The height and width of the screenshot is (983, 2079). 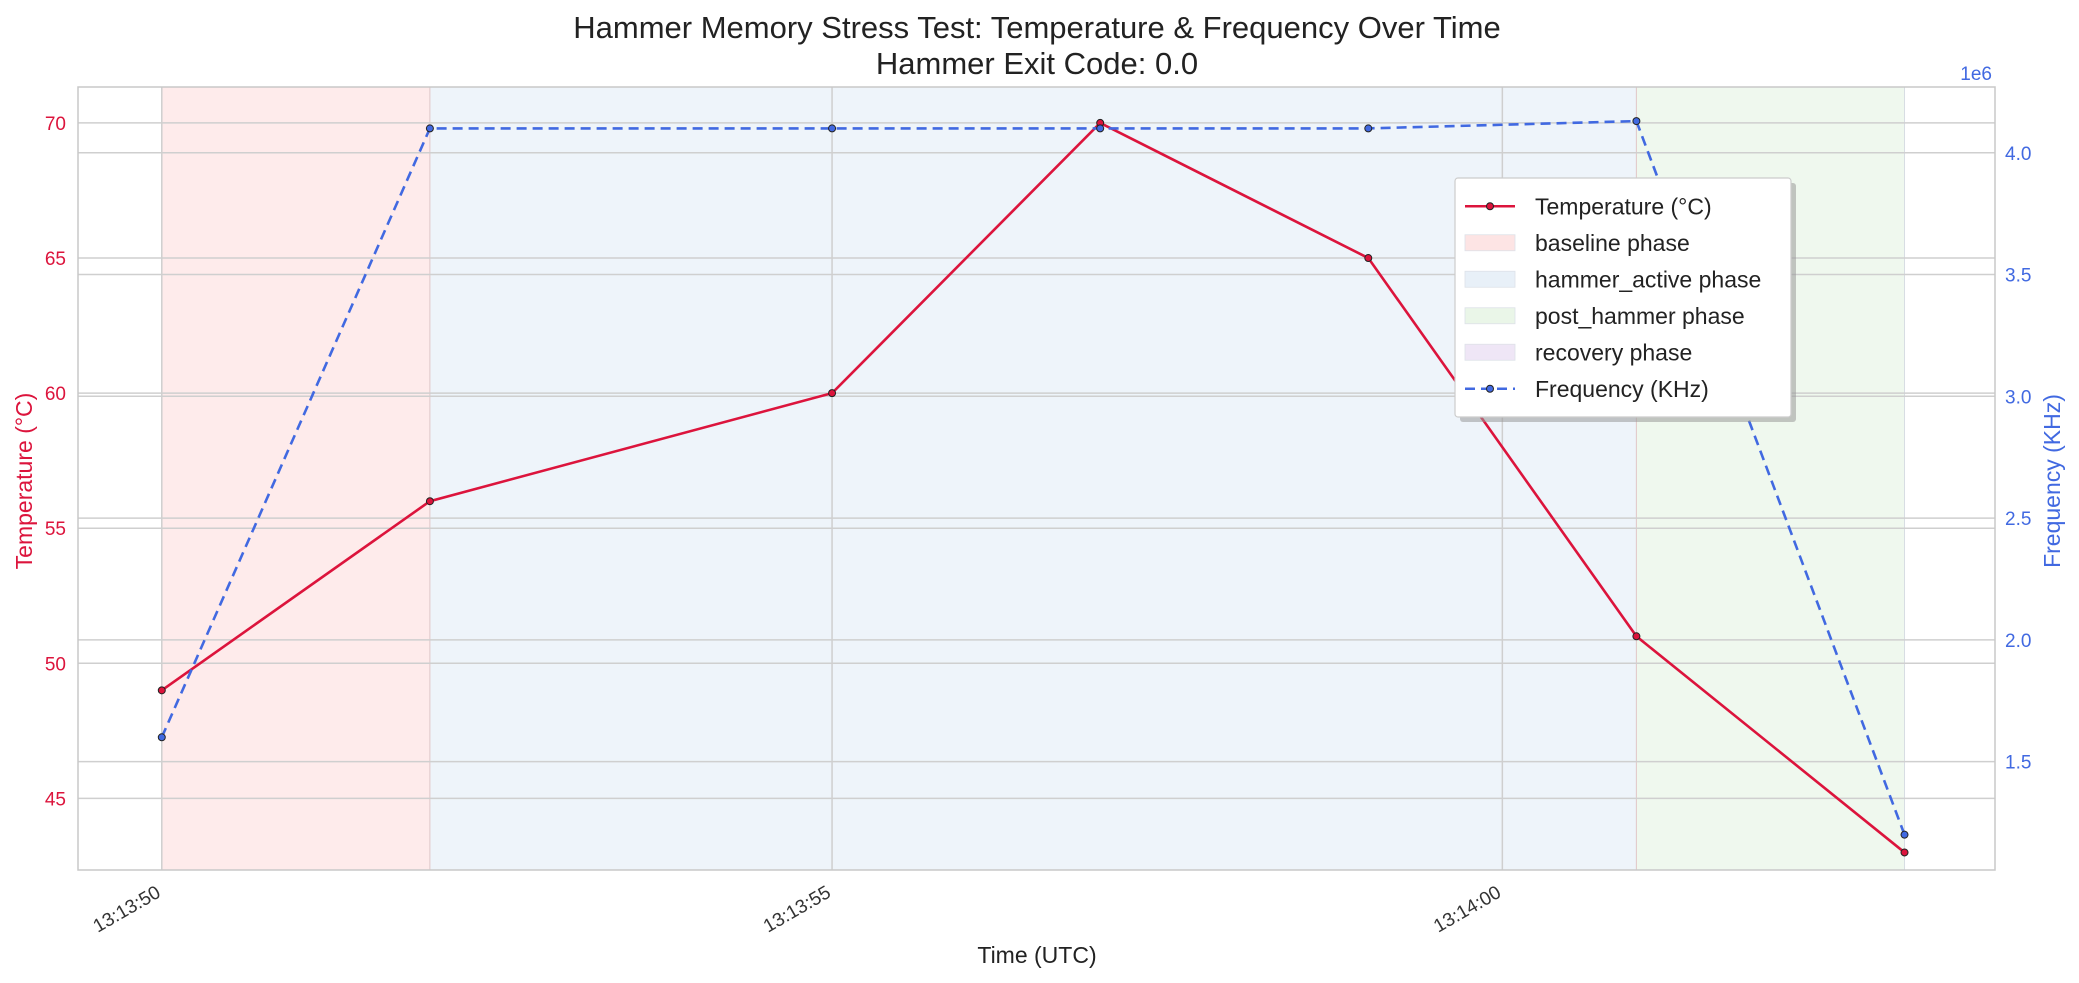 What do you see at coordinates (1622, 389) in the screenshot?
I see `legend-label: Frequency (KHz)` at bounding box center [1622, 389].